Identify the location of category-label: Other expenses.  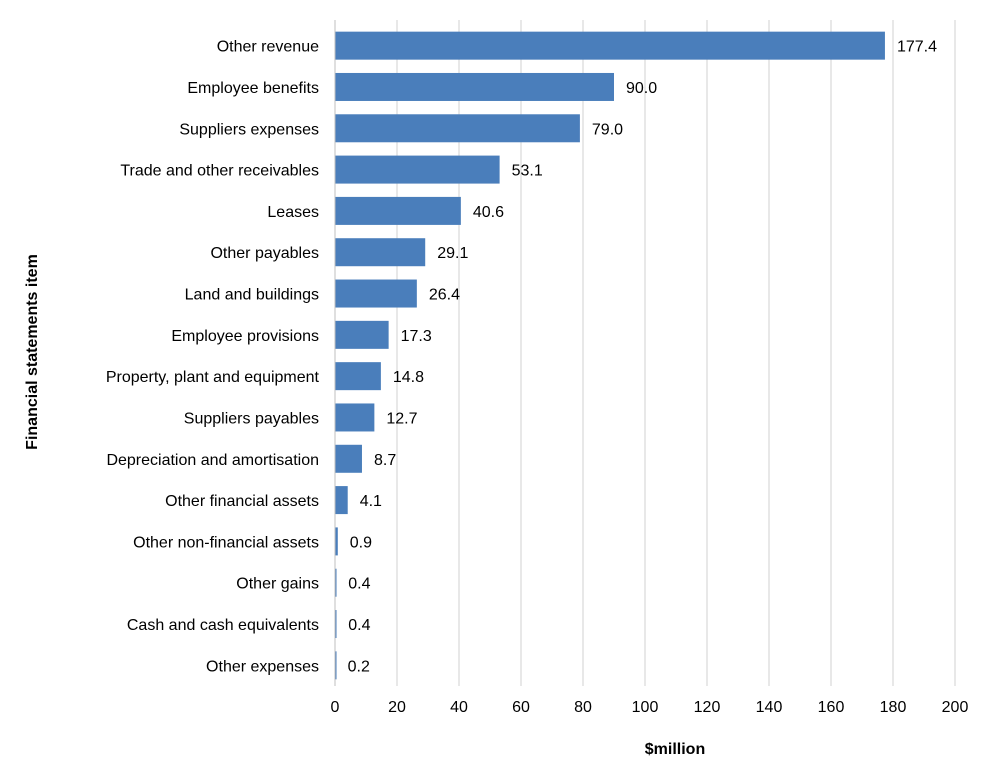
(262, 666).